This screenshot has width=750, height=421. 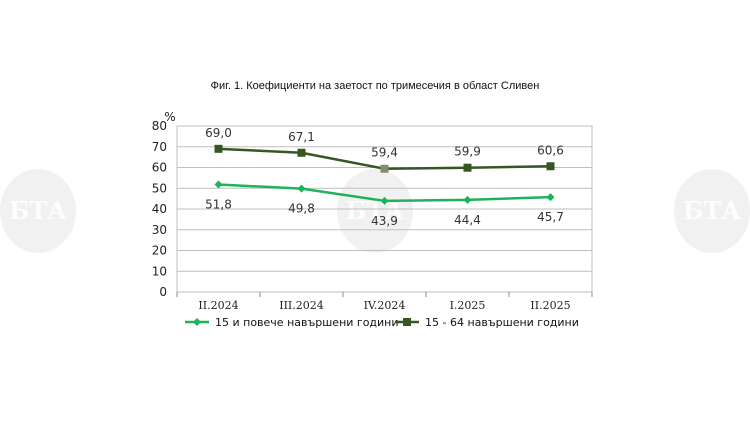 What do you see at coordinates (159, 168) in the screenshot?
I see `y-tick-label: 60` at bounding box center [159, 168].